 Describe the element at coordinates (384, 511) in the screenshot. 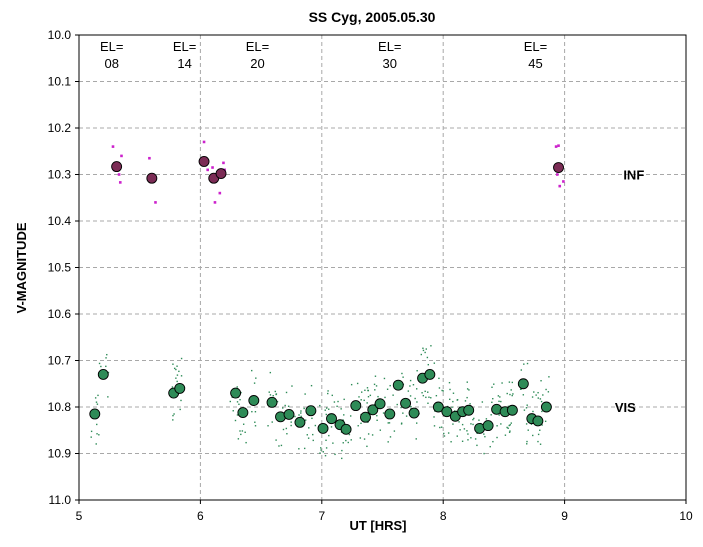

I see `x-tick-labels: 5 6 7 8 9 10` at that location.